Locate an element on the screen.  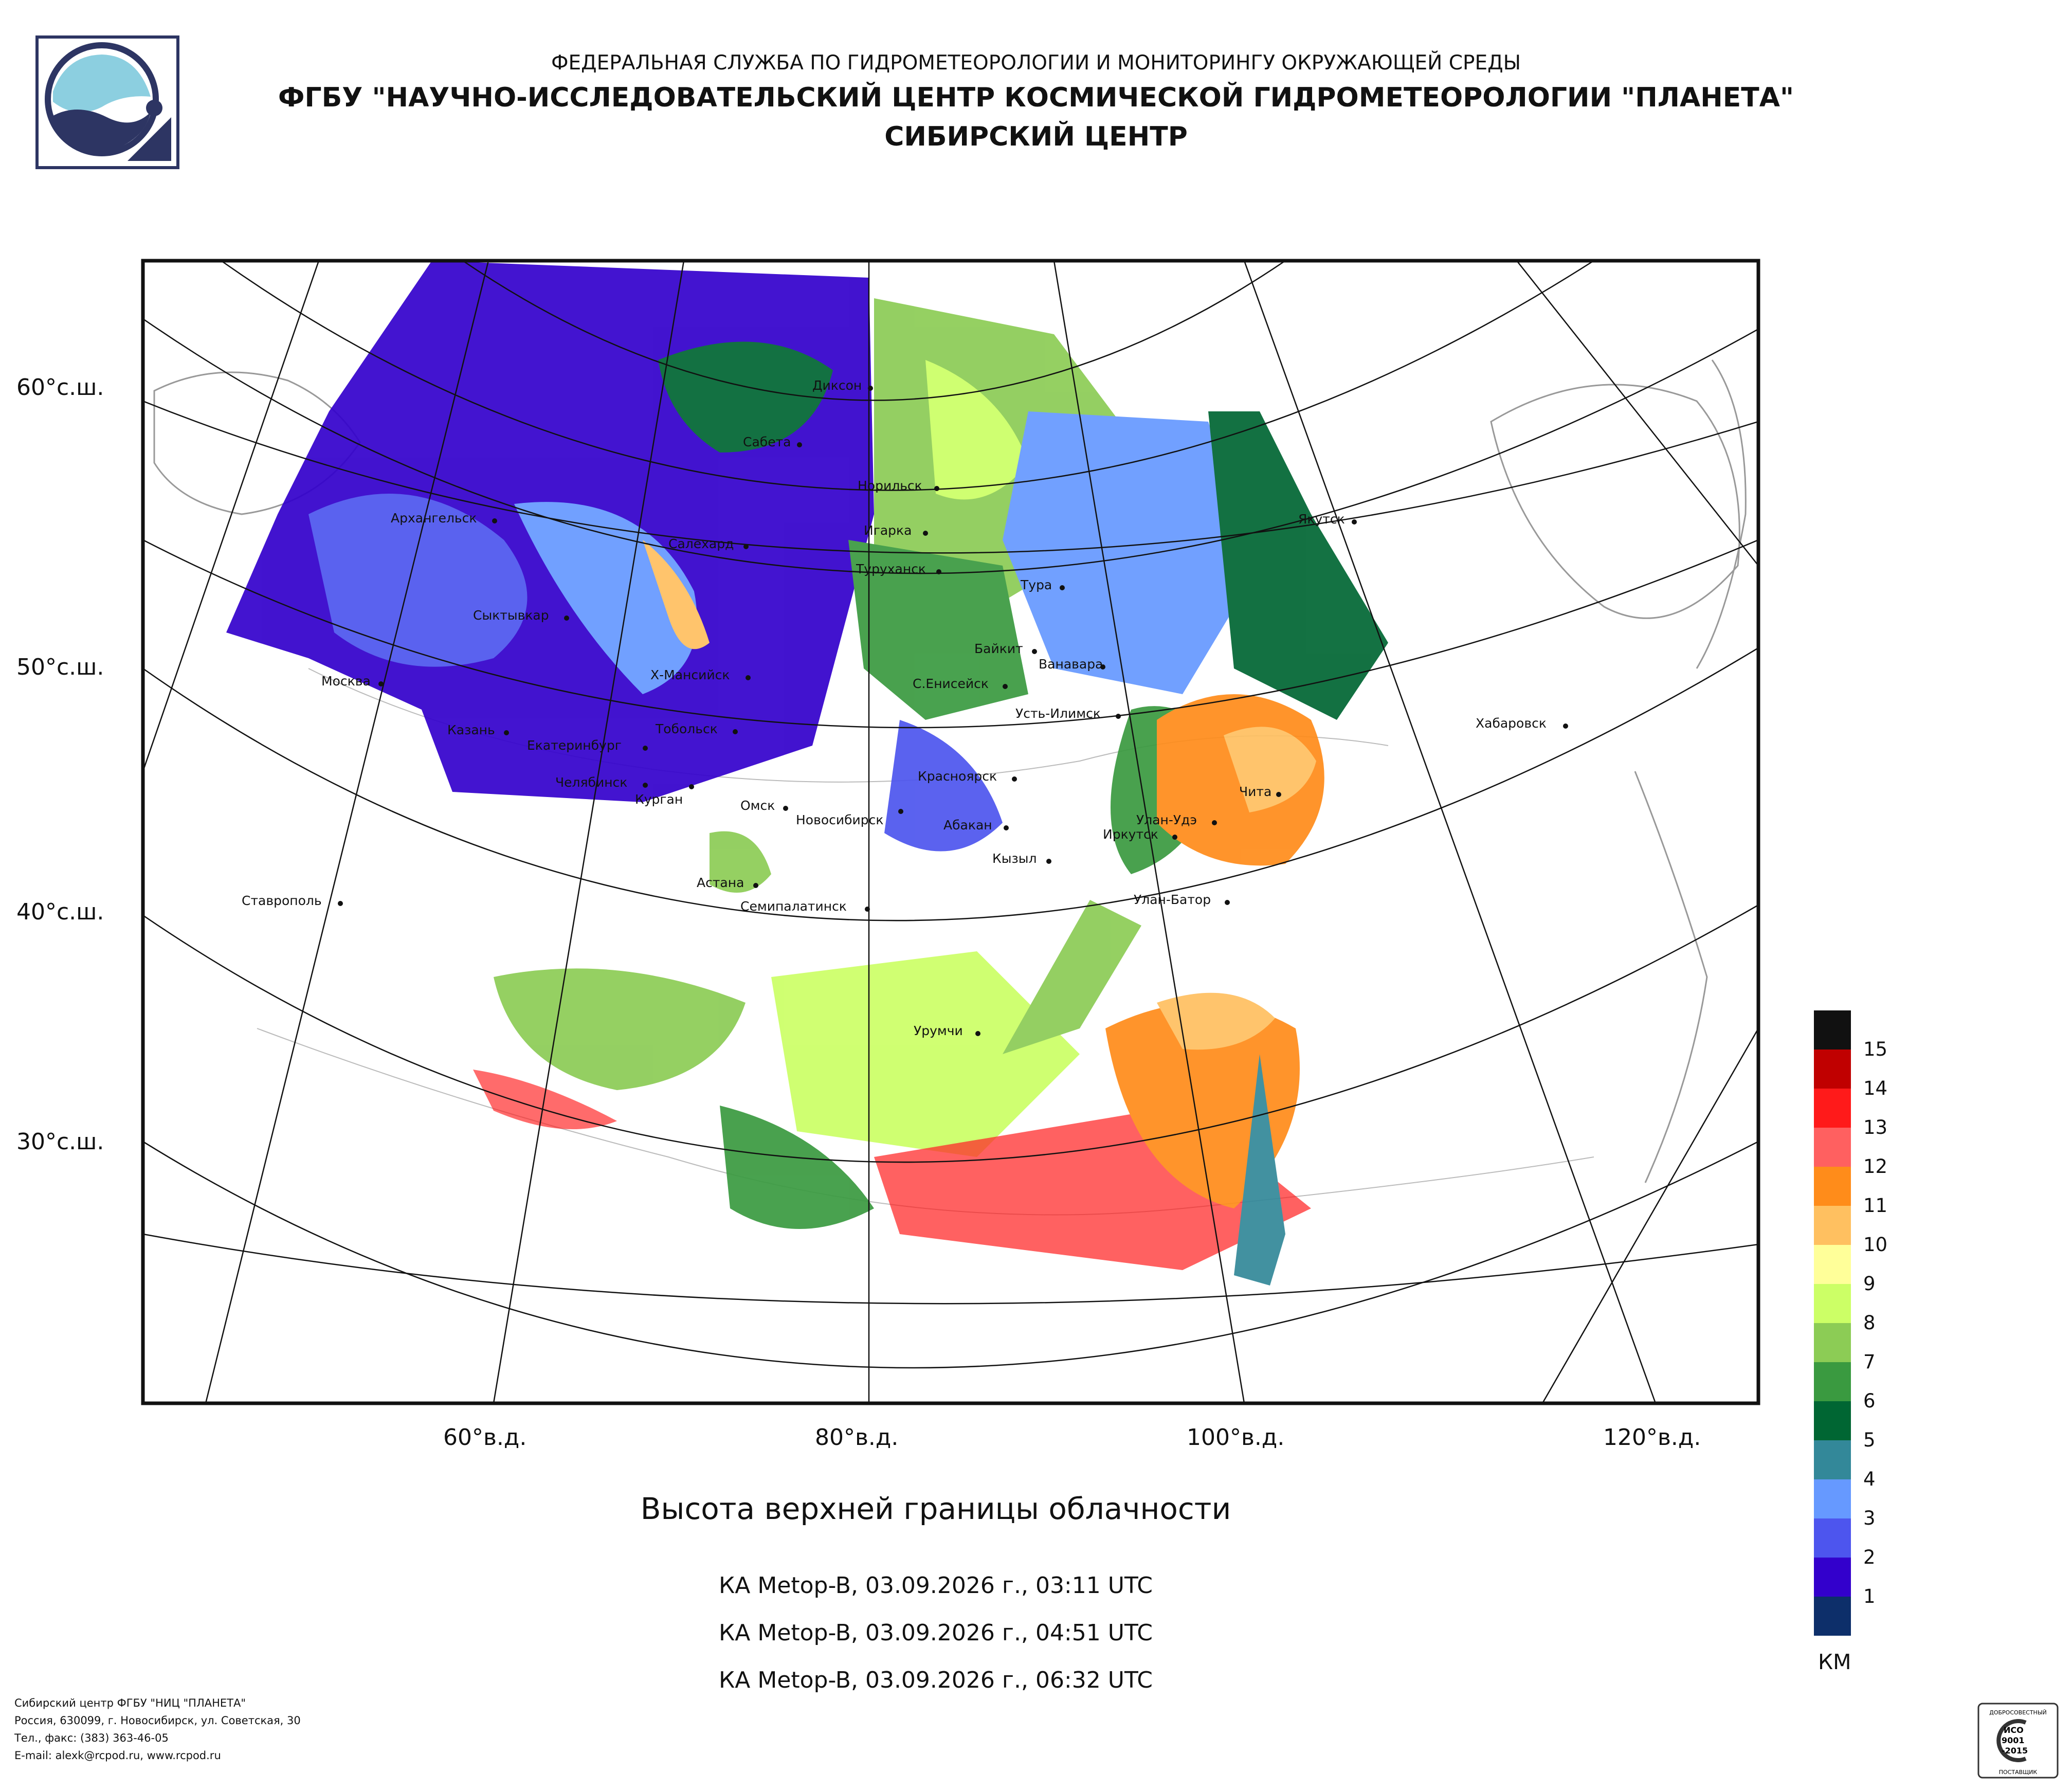
svg-text: 9001 is located at coordinates (2013, 1740).